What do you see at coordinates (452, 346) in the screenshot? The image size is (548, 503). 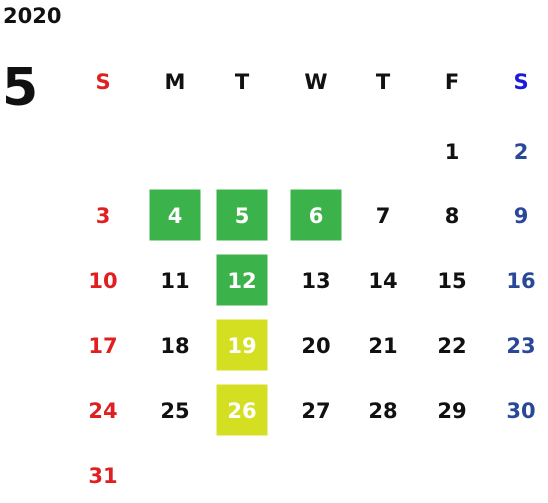 I see `day: 22` at bounding box center [452, 346].